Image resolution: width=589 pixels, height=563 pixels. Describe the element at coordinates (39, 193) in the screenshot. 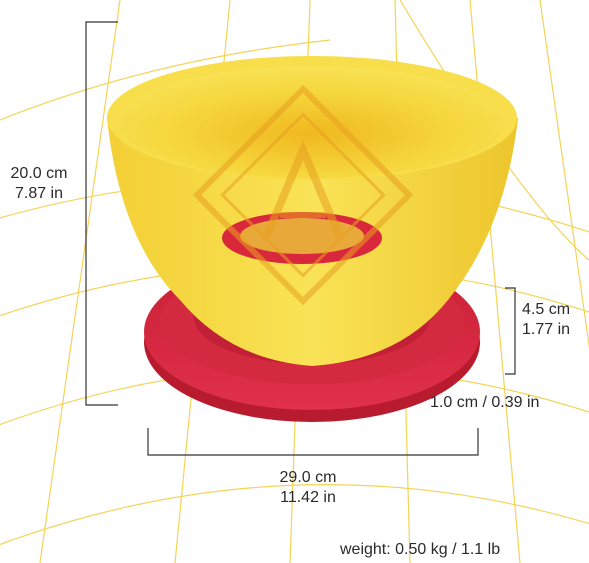

I see `height-imperial: 7.87 in` at that location.